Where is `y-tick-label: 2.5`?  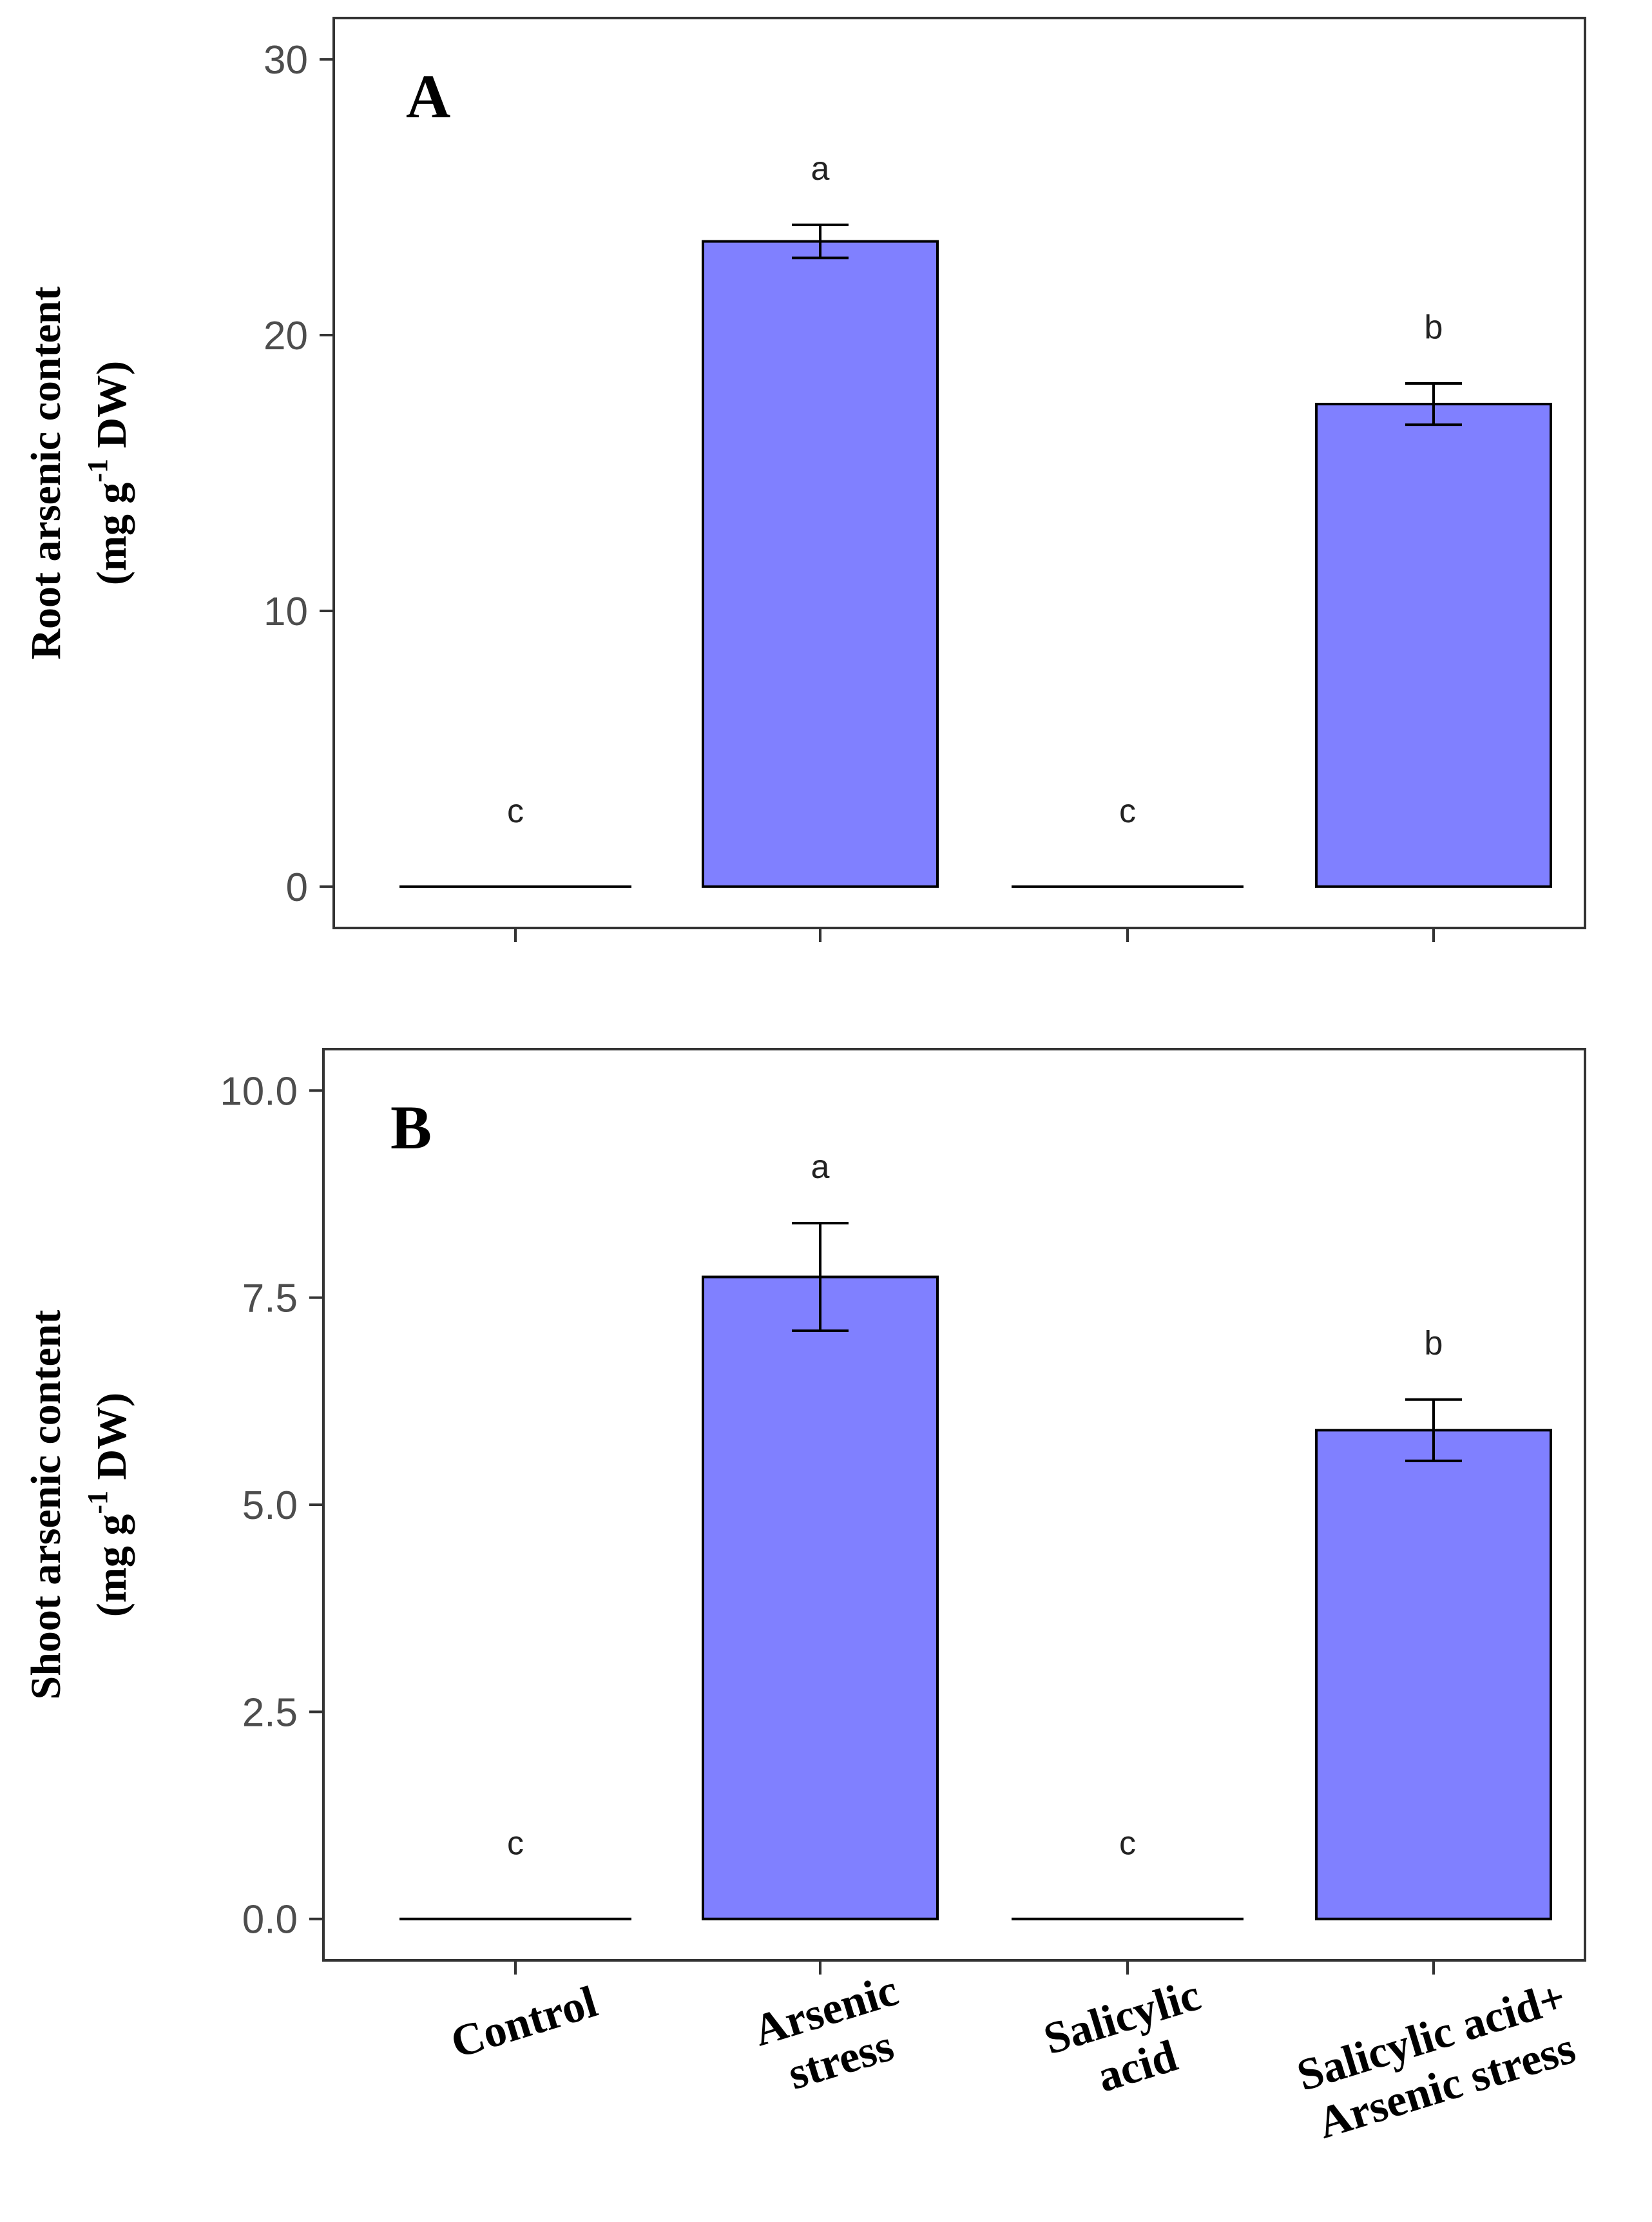 y-tick-label: 2.5 is located at coordinates (270, 1713).